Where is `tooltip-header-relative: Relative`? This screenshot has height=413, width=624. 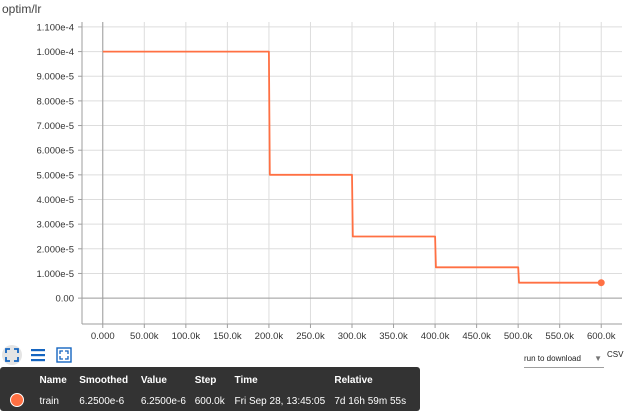
tooltip-header-relative: Relative is located at coordinates (353, 380).